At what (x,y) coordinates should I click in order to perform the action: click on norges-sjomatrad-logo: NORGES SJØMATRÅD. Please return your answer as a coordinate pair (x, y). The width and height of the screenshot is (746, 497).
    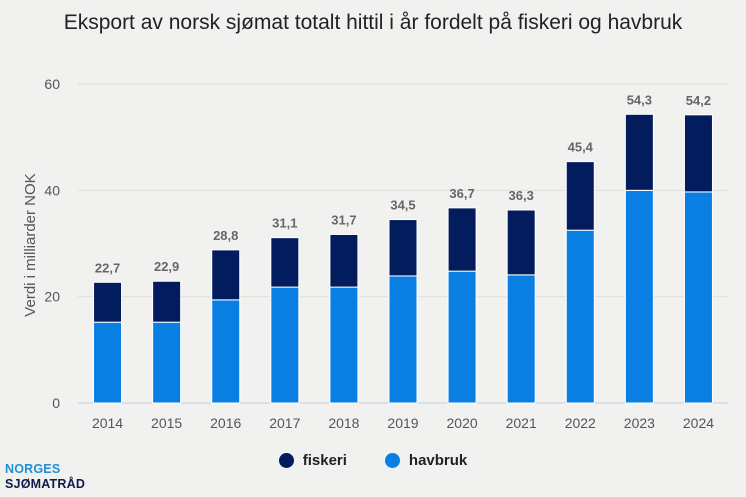
    Looking at the image, I should click on (45, 477).